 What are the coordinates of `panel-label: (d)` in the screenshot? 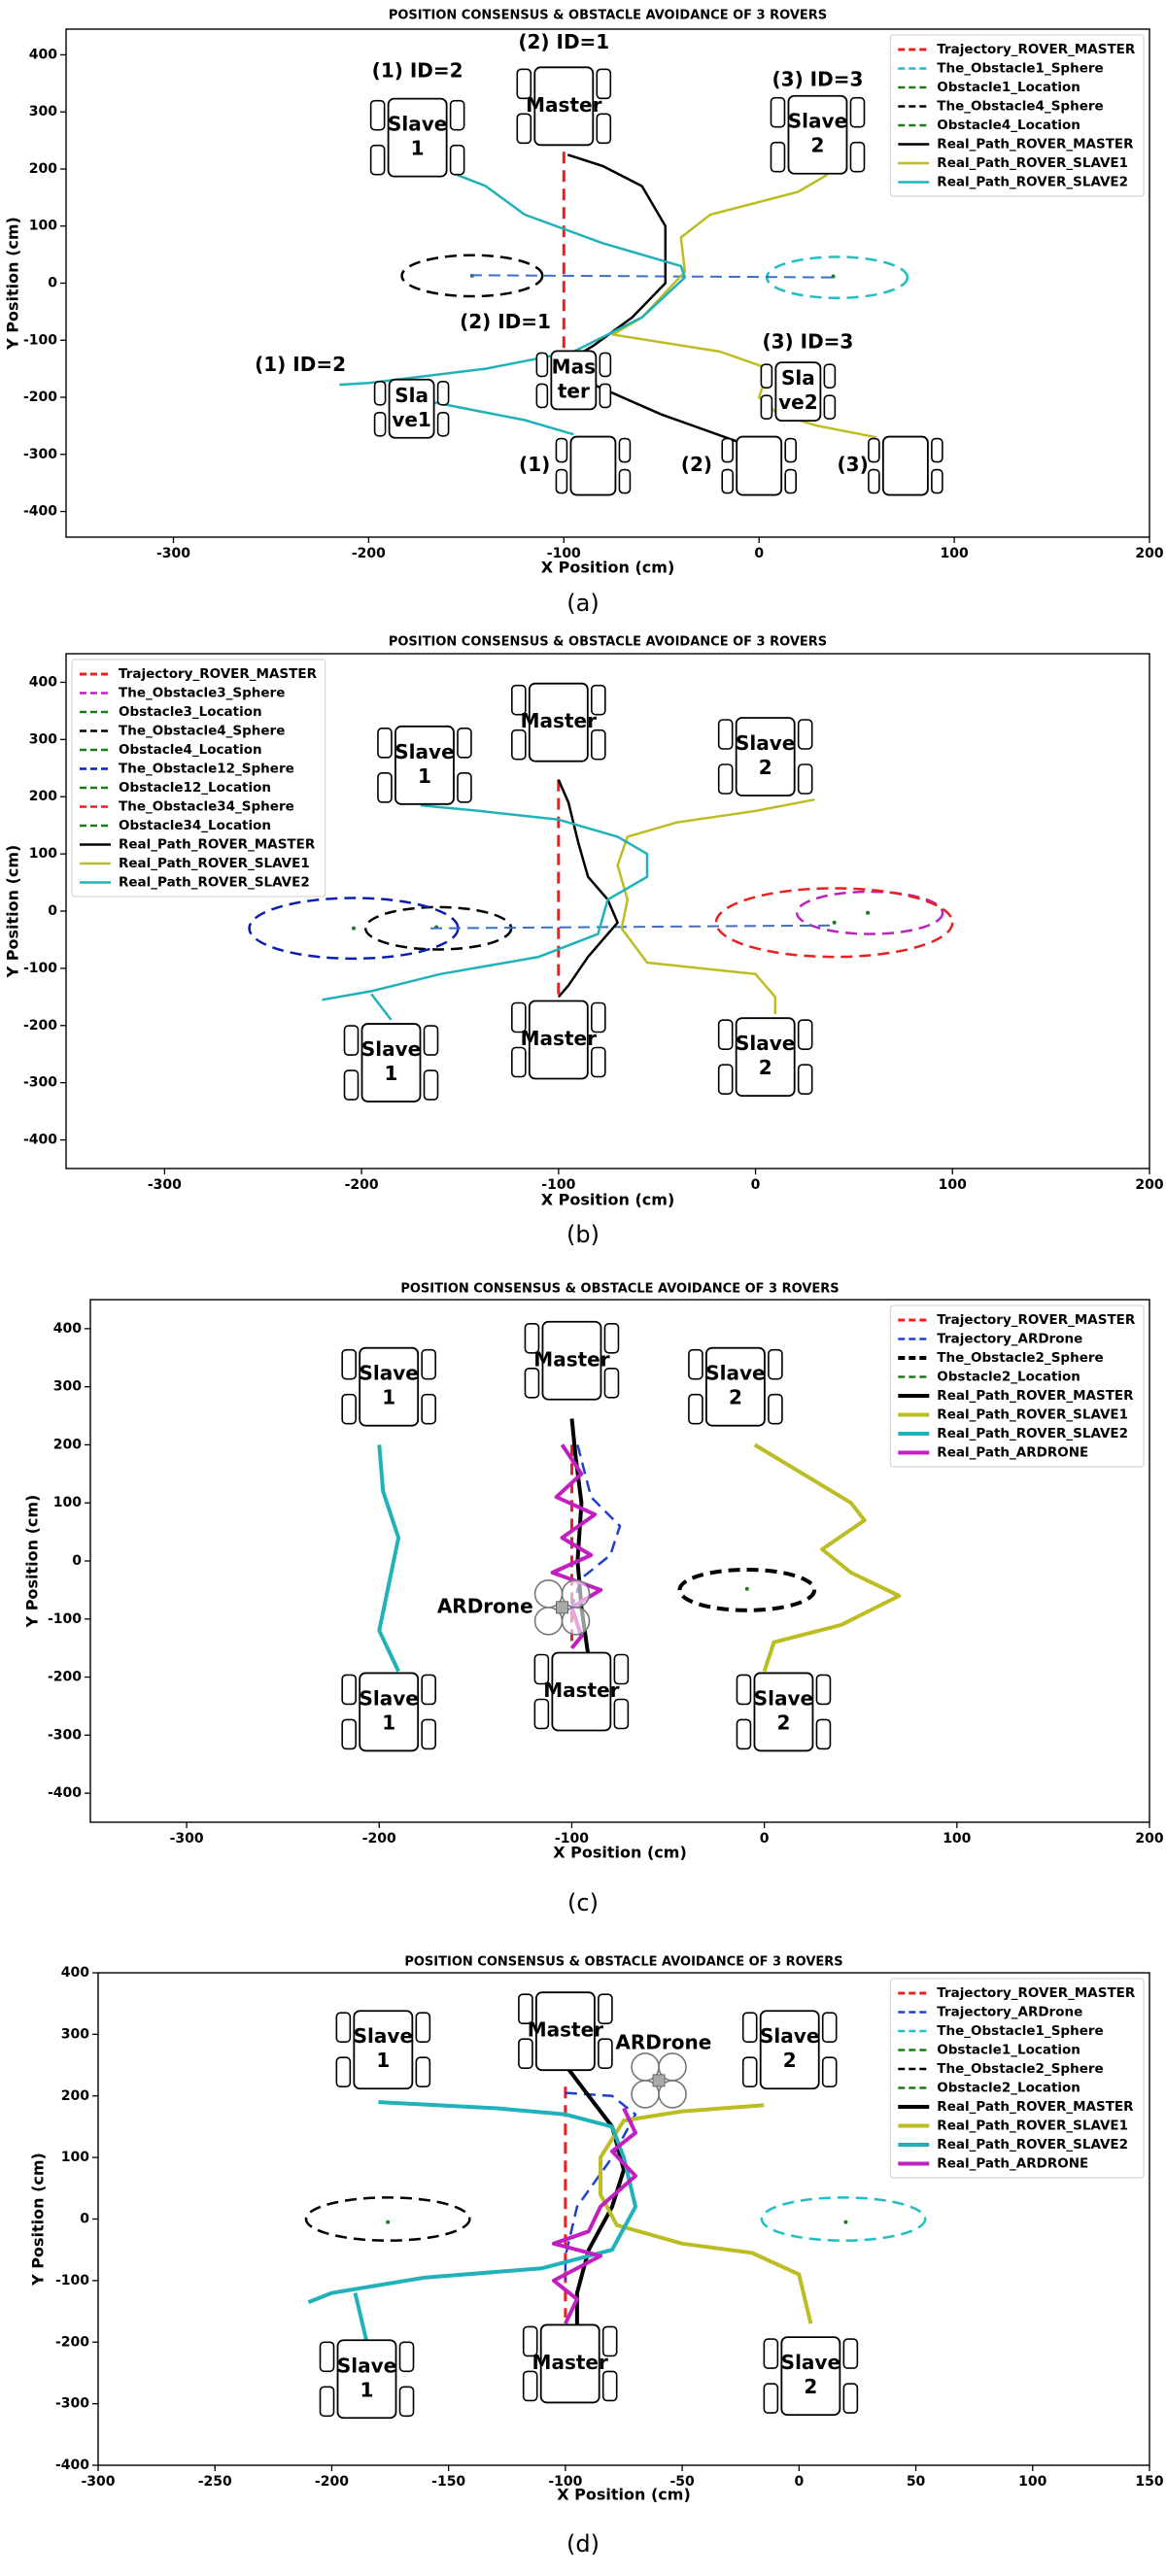 It's located at (583, 2544).